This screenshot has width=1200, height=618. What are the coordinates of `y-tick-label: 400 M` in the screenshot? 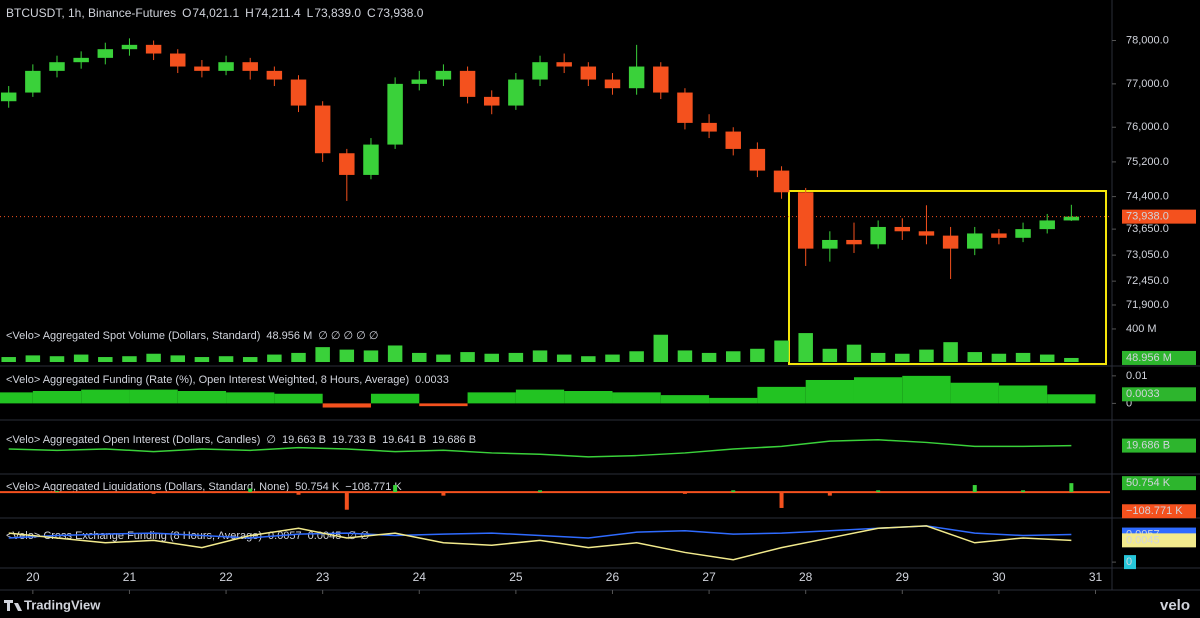 It's located at (1141, 329).